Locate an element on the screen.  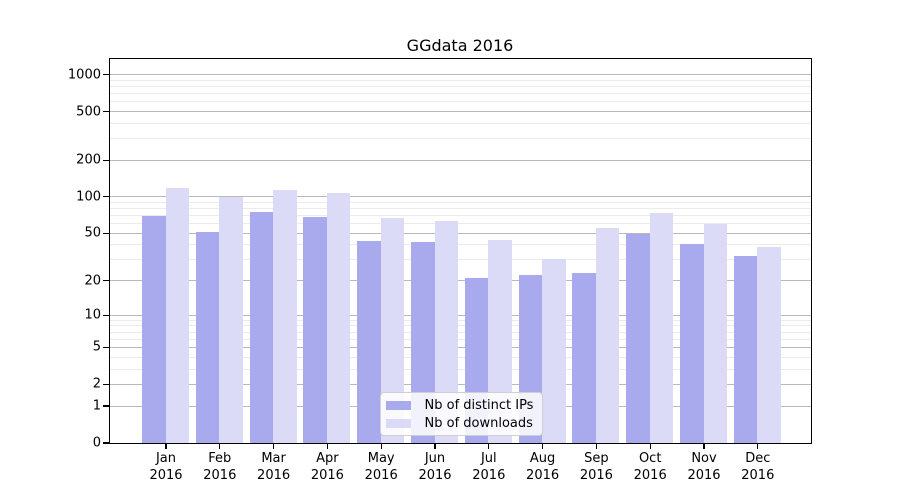
x-tick-label: Jan 2016 is located at coordinates (166, 467).